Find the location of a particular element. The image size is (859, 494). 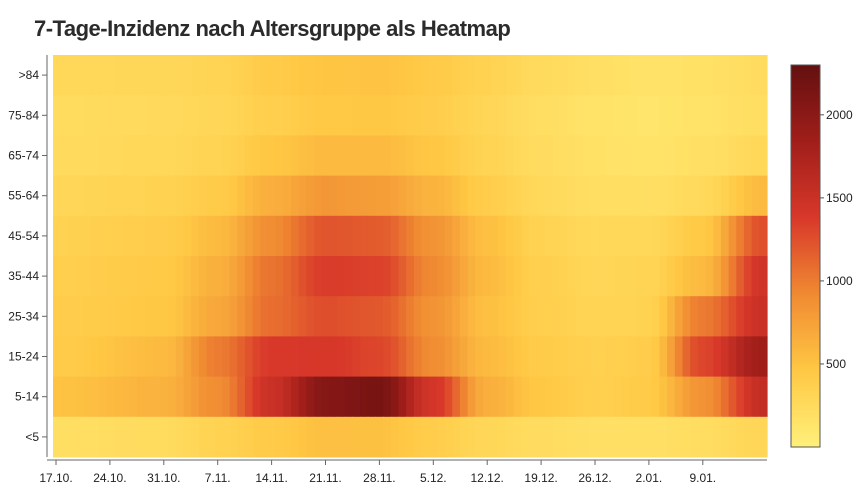

y-tick-label: 25-34 is located at coordinates (23, 316).